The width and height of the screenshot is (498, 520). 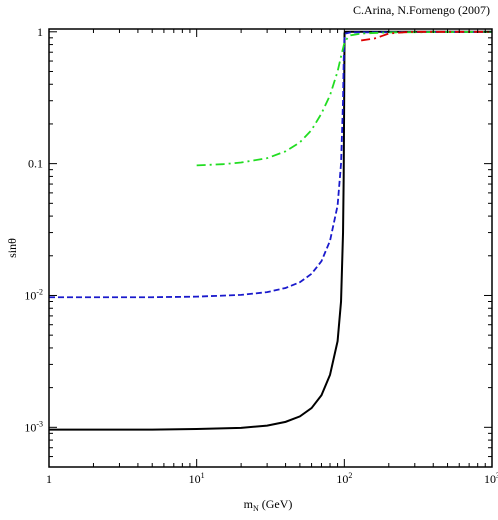 I want to click on x-tick-label: 10², so click(x=344, y=478).